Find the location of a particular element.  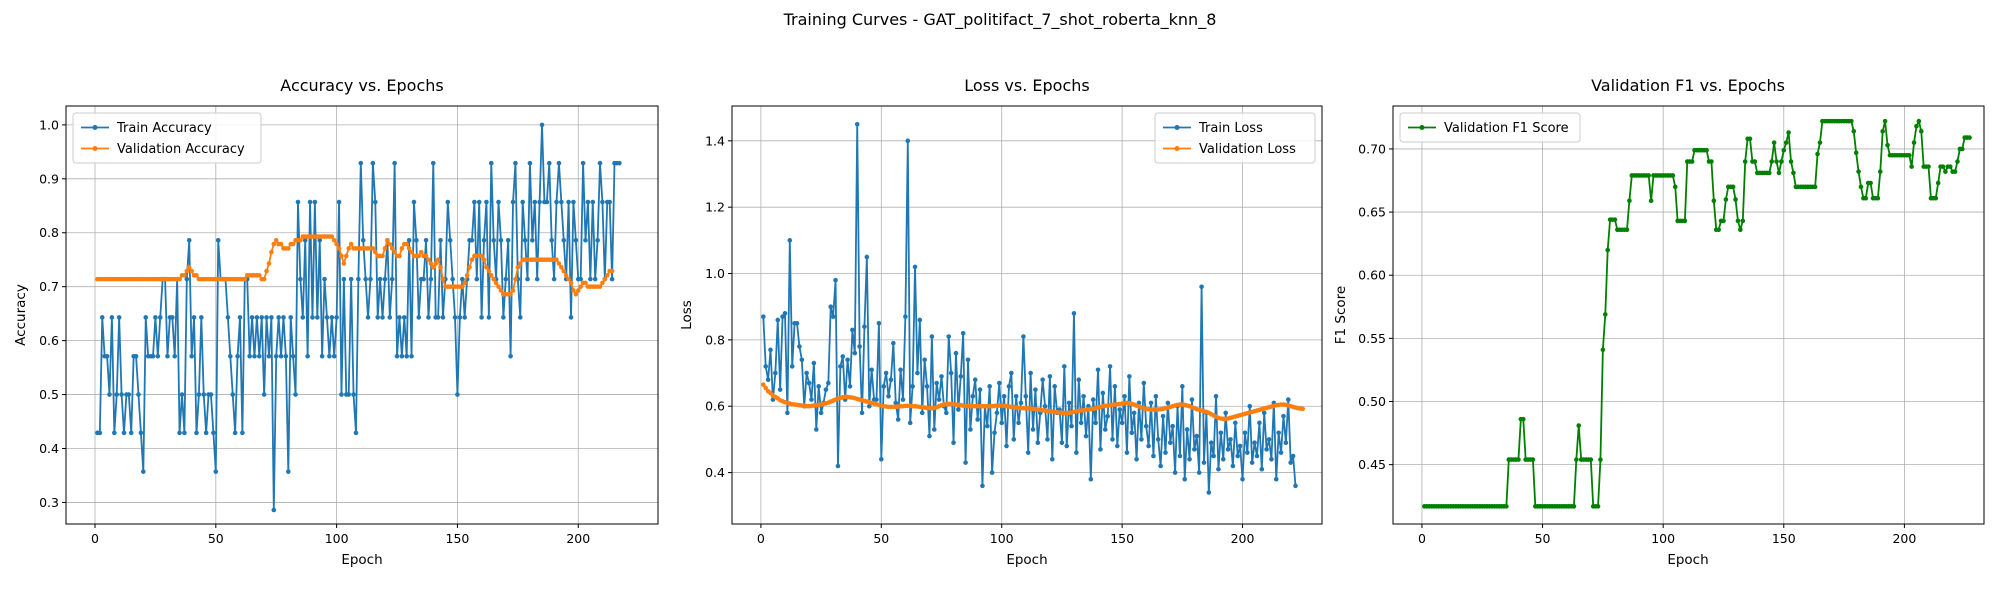

series-validation-loss is located at coordinates (1033, 402).